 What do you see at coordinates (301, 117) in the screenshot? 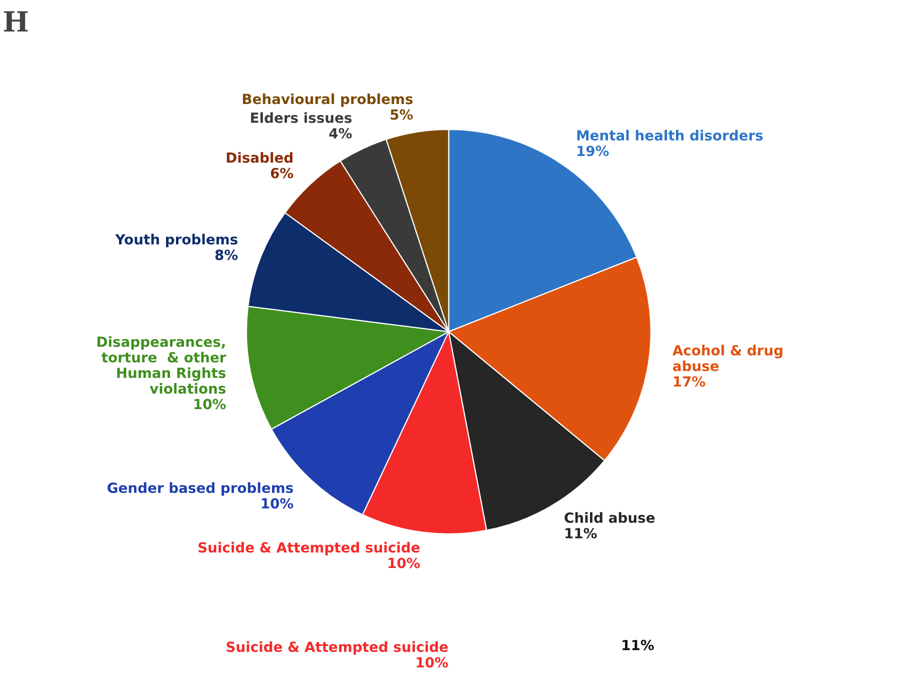
I see `slice-label: Elders issues` at bounding box center [301, 117].